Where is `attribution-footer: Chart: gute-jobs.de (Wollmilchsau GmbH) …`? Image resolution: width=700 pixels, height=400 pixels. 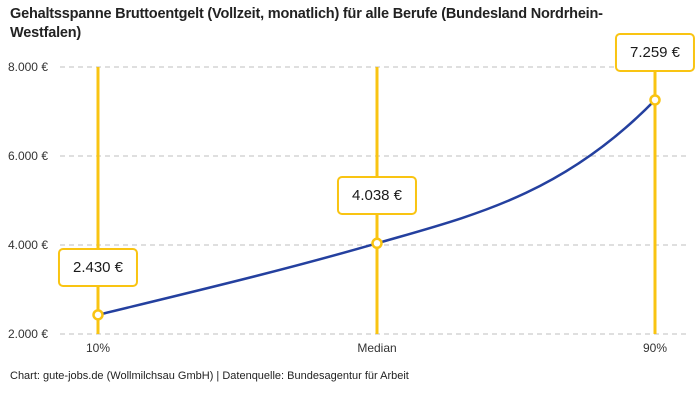
attribution-footer: Chart: gute-jobs.de (Wollmilchsau GmbH) … is located at coordinates (209, 376).